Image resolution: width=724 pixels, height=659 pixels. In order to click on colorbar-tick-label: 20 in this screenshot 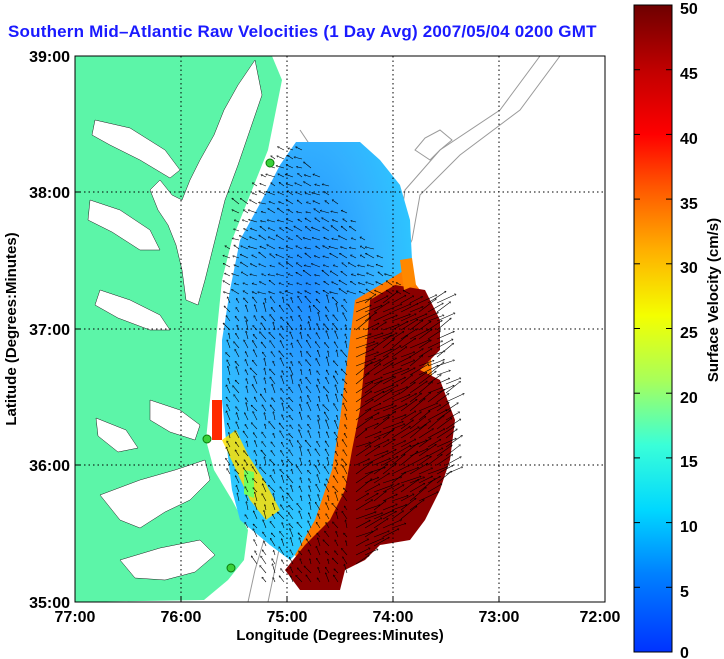, I will do `click(689, 398)`.